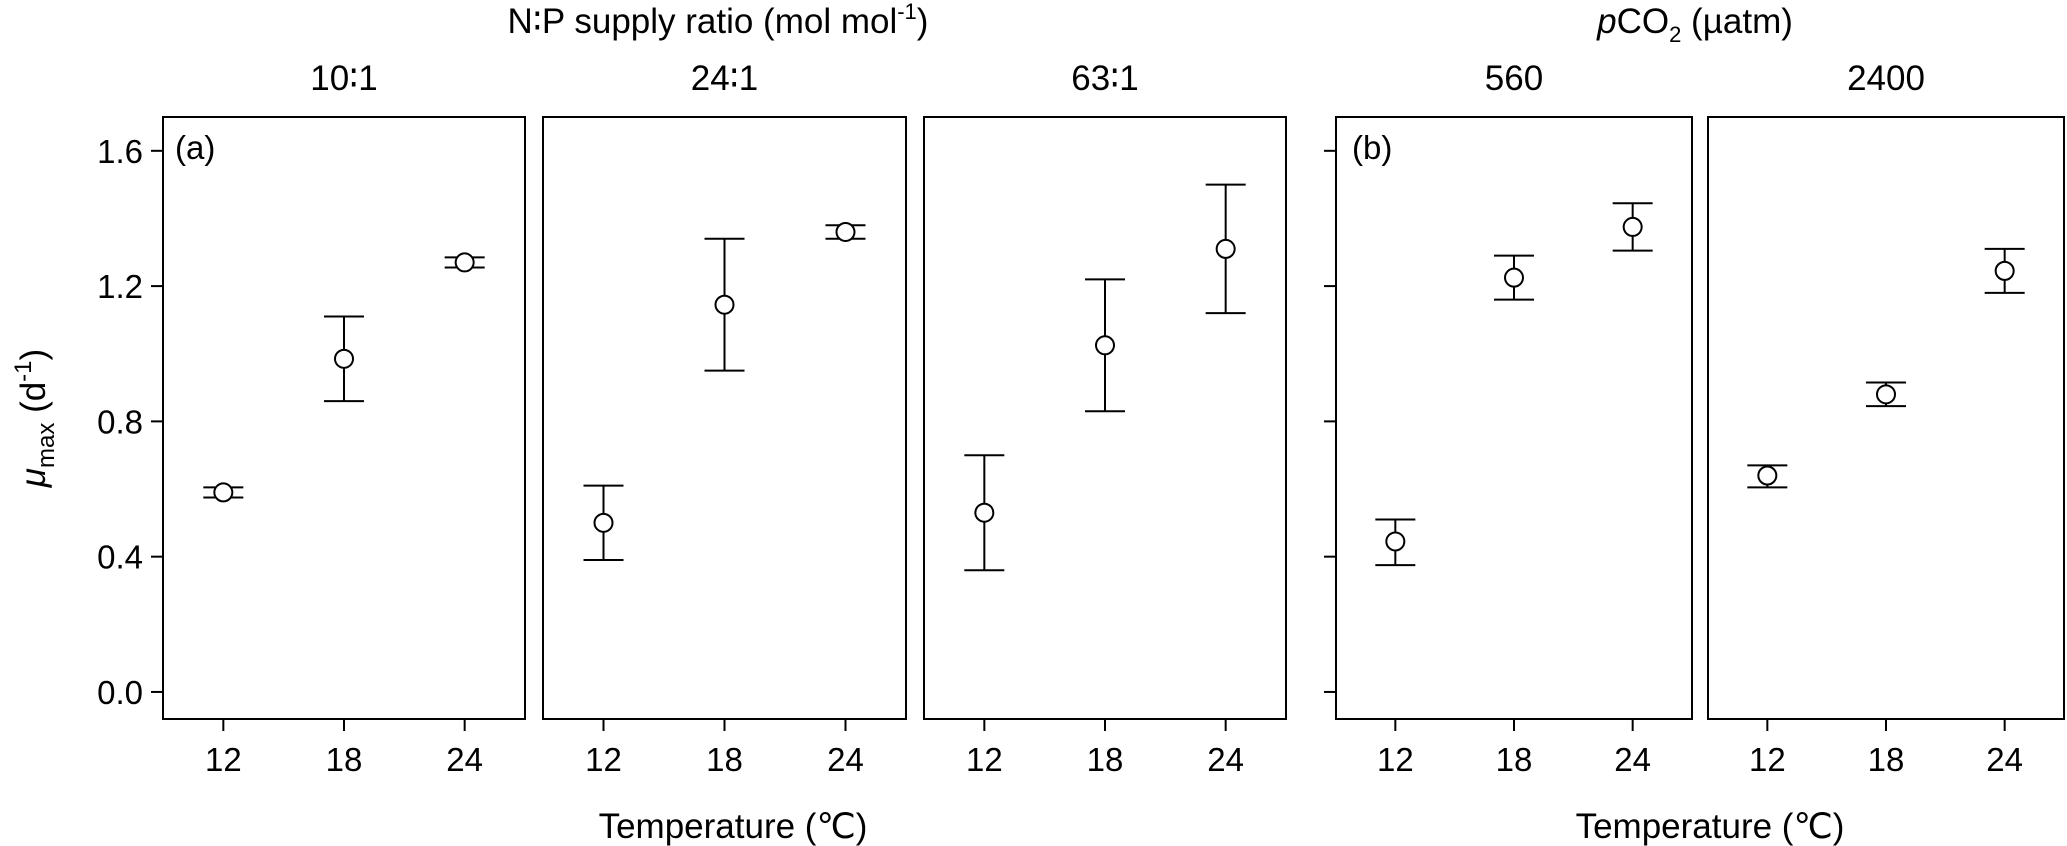 The height and width of the screenshot is (846, 2067). What do you see at coordinates (1710, 826) in the screenshot?
I see `group-b-xlabel: Temperature (℃)` at bounding box center [1710, 826].